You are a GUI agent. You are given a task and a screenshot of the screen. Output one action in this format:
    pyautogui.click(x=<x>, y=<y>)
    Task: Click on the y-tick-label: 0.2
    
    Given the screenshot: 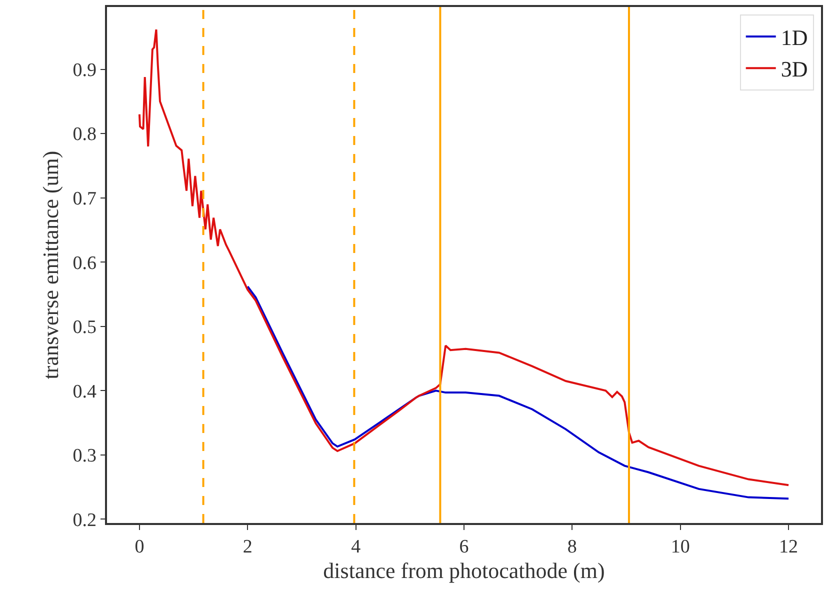 What is the action you would take?
    pyautogui.click(x=84, y=520)
    